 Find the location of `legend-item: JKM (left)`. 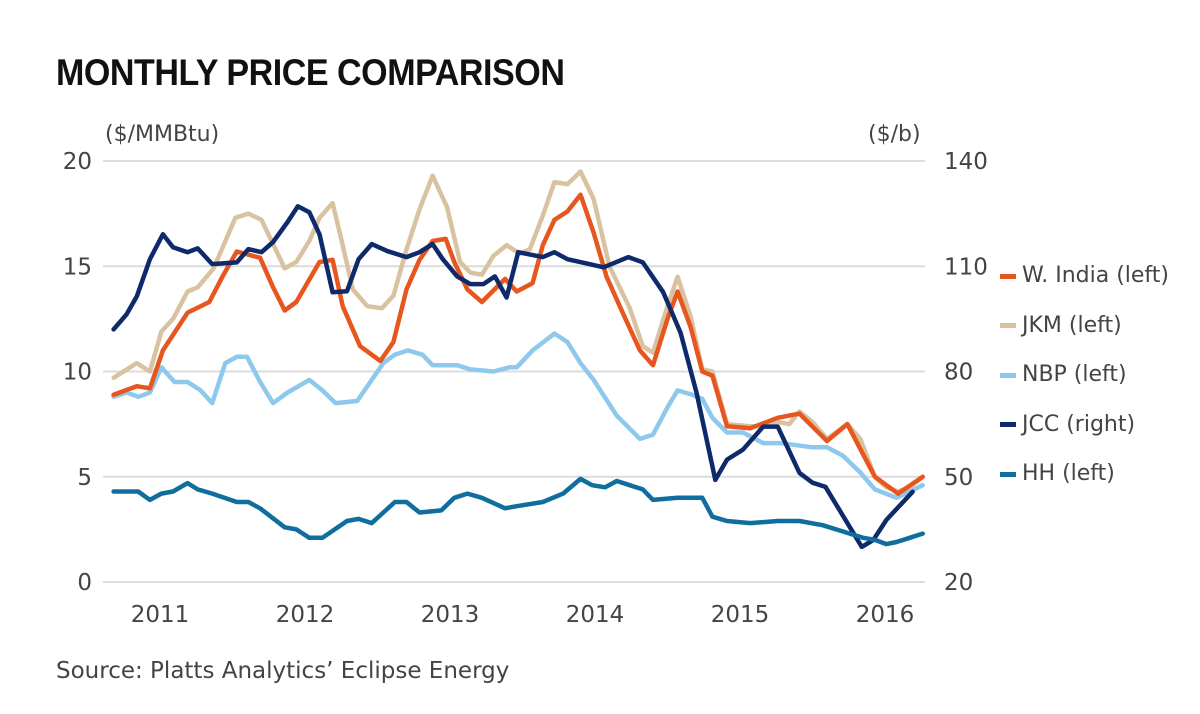

legend-item: JKM (left) is located at coordinates (1061, 328).